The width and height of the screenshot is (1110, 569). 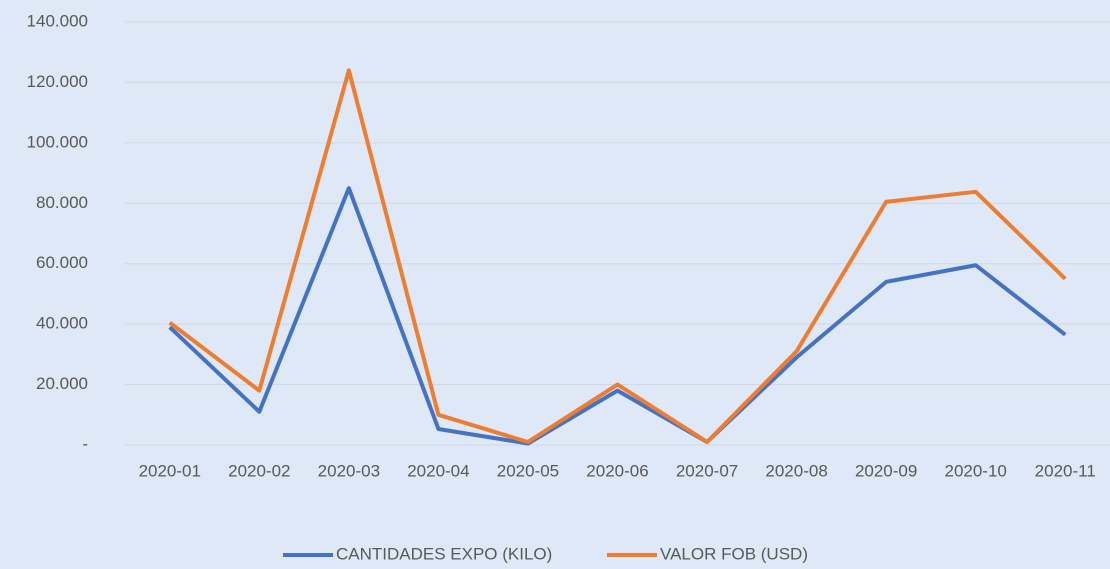 What do you see at coordinates (1065, 470) in the screenshot?
I see `x-tick-label: 2020-11` at bounding box center [1065, 470].